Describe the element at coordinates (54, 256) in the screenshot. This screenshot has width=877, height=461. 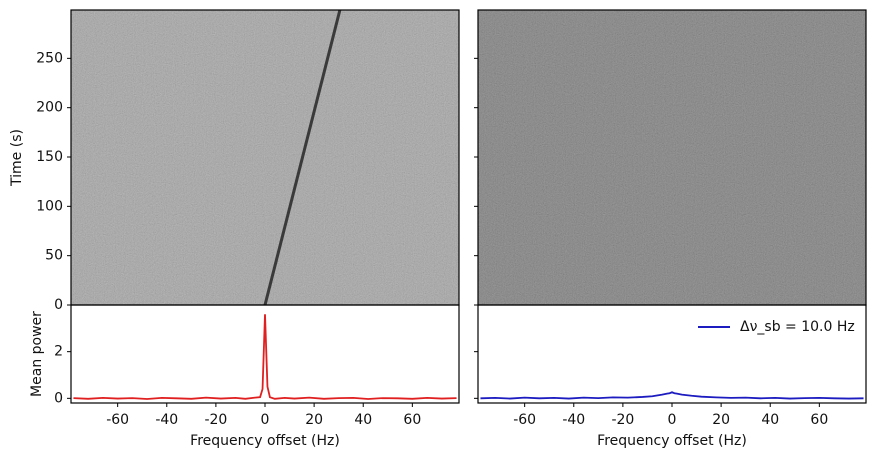
I see `y-tick-label: 50` at that location.